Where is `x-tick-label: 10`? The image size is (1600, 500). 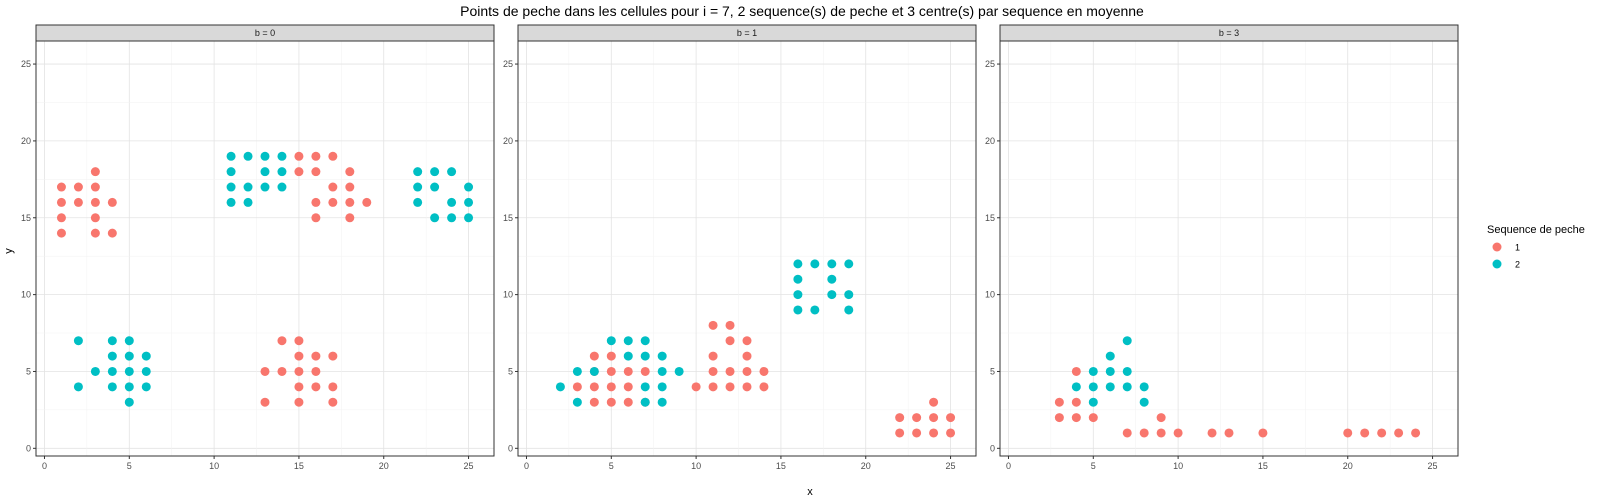 x-tick-label: 10 is located at coordinates (696, 466).